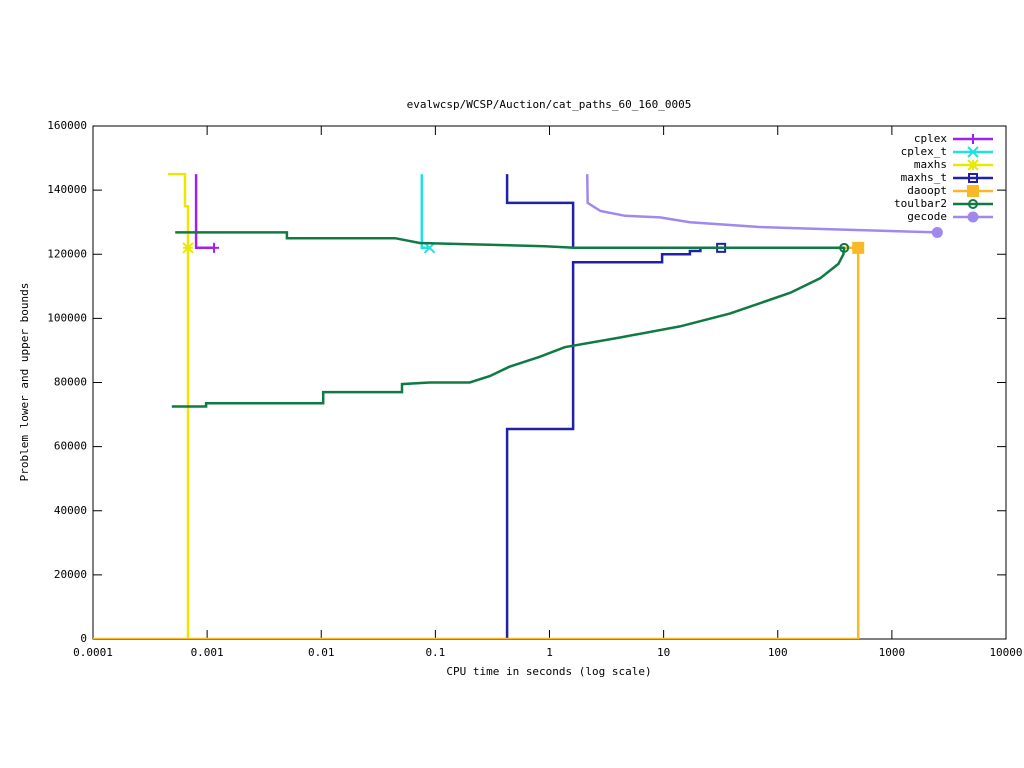 This screenshot has width=1024, height=768. What do you see at coordinates (549, 652) in the screenshot?
I see `x-tick-label: 1` at bounding box center [549, 652].